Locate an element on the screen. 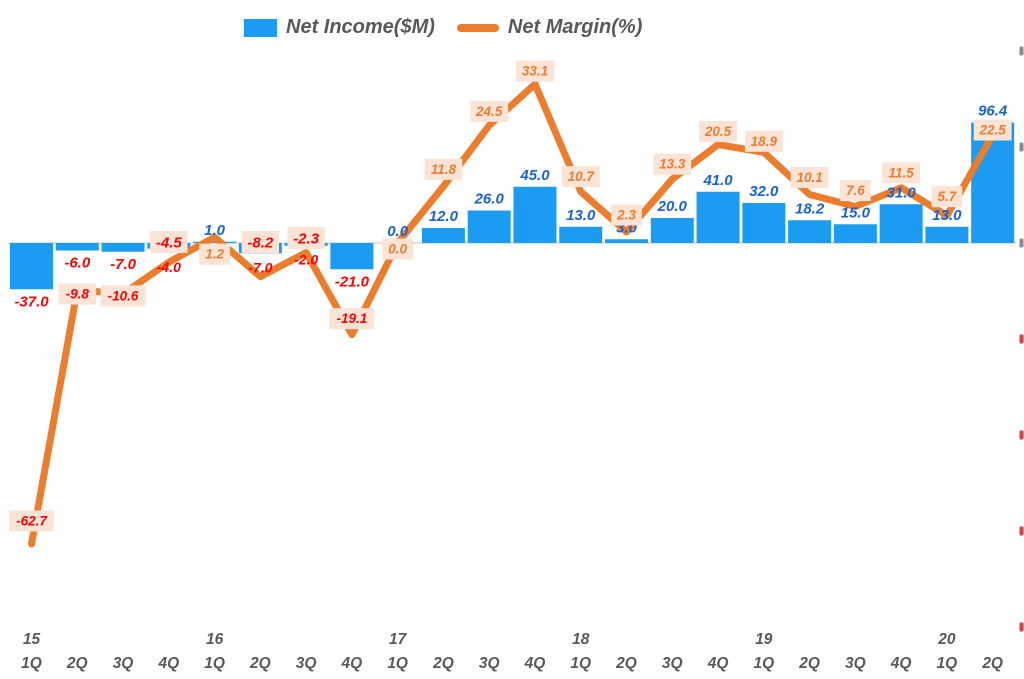 This screenshot has height=679, width=1024. bar-value-label: -6.0 is located at coordinates (77, 263).